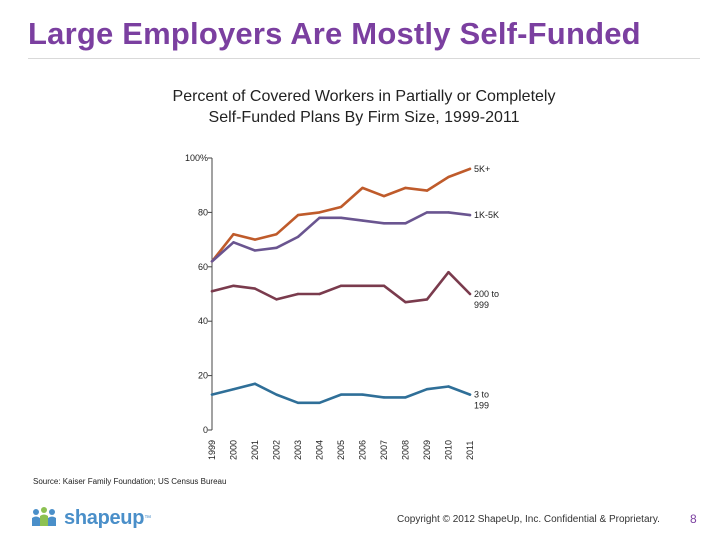  I want to click on x-tick-label: 2005, so click(341, 450).